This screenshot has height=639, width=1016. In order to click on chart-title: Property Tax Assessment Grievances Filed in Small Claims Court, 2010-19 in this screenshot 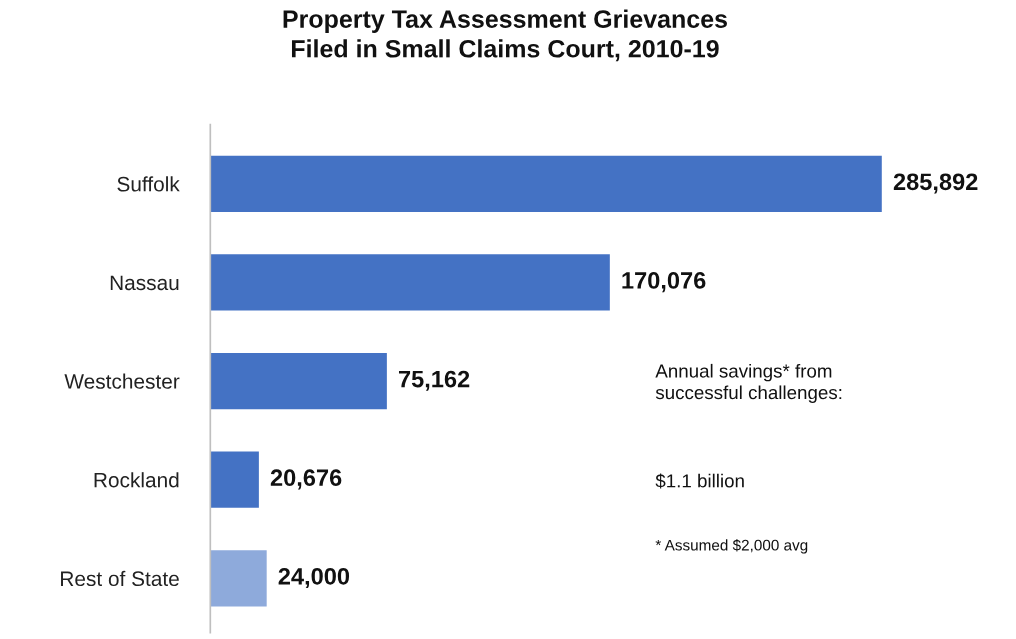, I will do `click(505, 35)`.